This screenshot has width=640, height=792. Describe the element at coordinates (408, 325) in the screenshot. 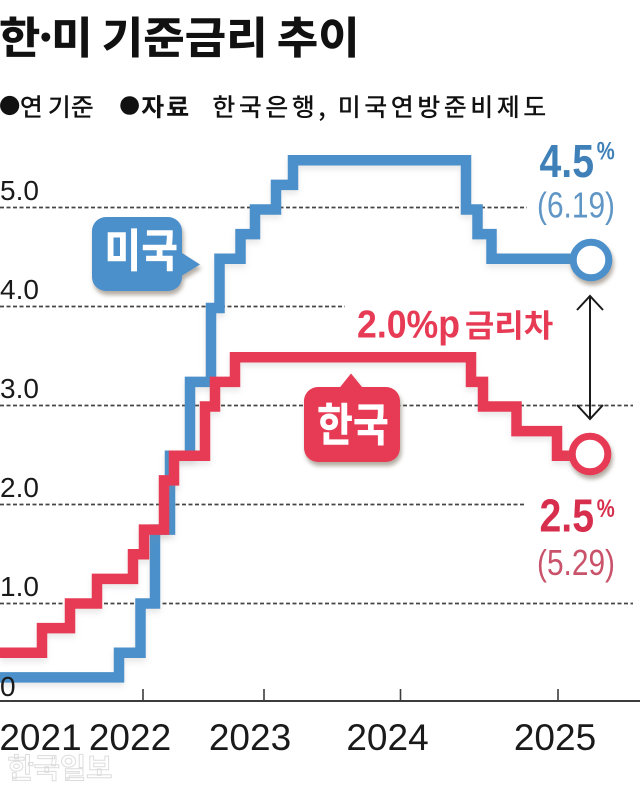

I see `svg-text: 2.0%p` at that location.